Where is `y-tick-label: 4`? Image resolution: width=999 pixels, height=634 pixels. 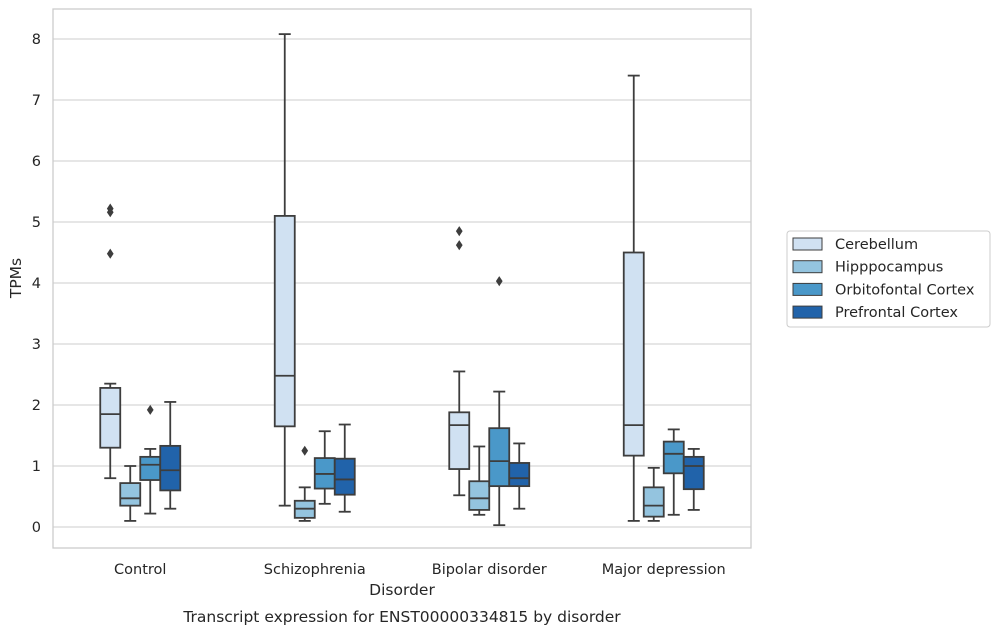
y-tick-label: 4 is located at coordinates (36, 284).